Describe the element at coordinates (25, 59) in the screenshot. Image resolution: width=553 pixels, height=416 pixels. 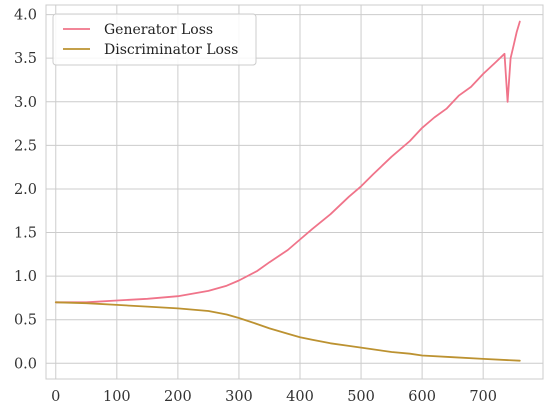
I see `y-tick-label: 3.5` at that location.